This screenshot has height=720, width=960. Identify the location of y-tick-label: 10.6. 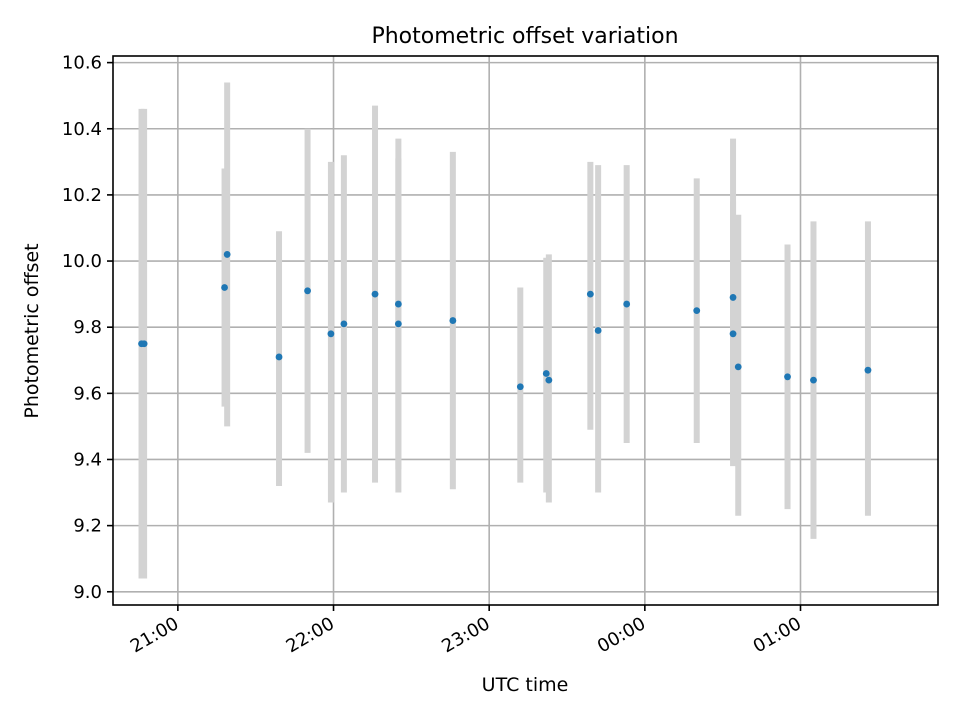
(82, 63).